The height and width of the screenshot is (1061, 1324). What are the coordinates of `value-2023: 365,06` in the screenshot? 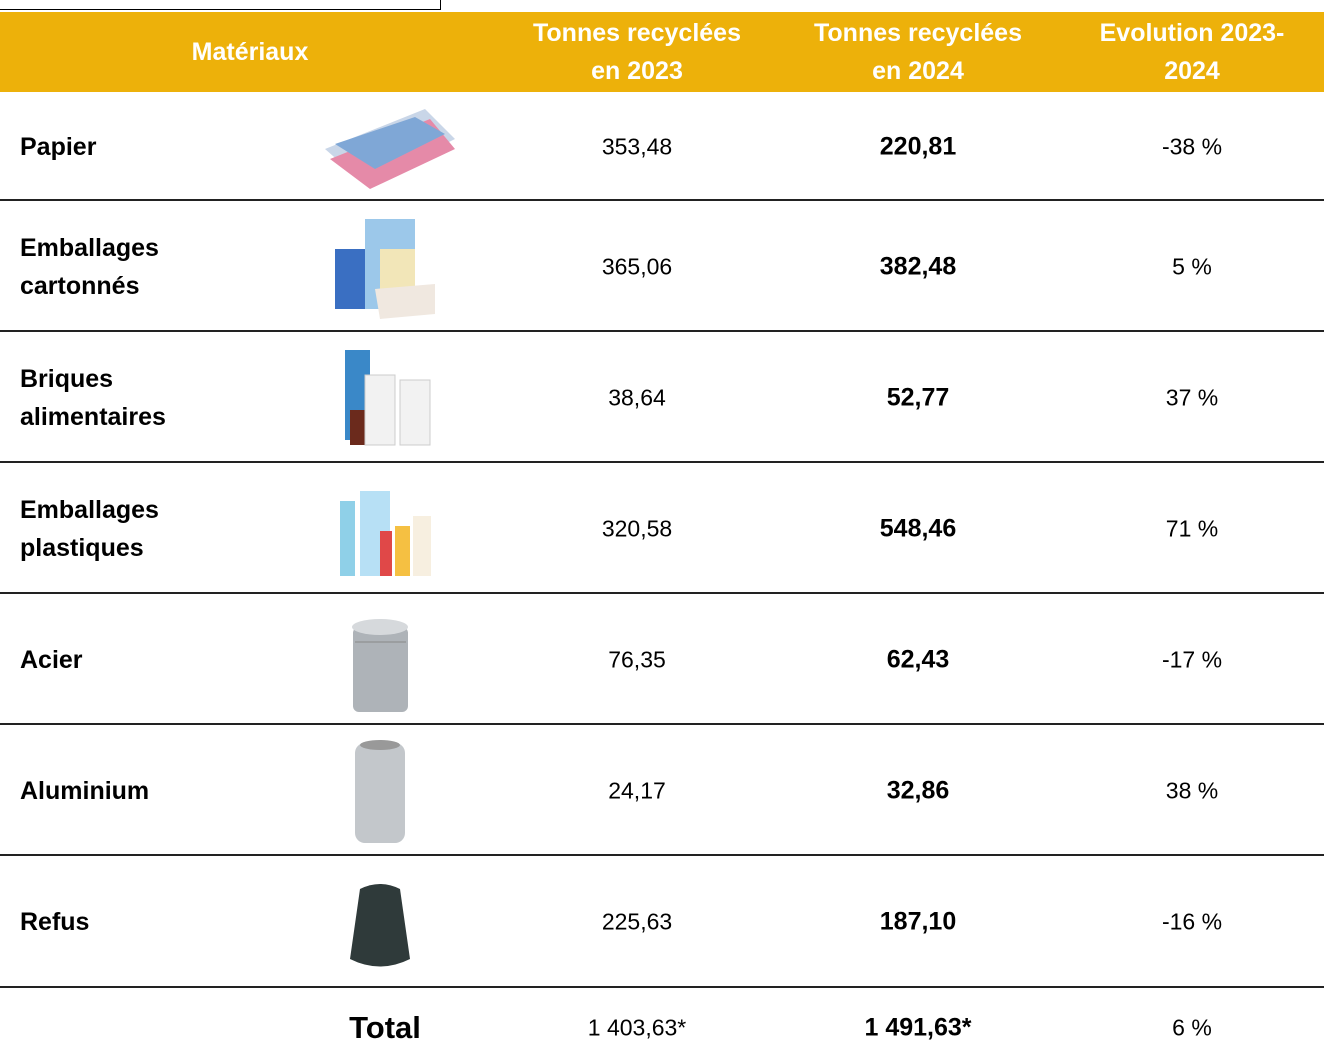 It's located at (637, 266).